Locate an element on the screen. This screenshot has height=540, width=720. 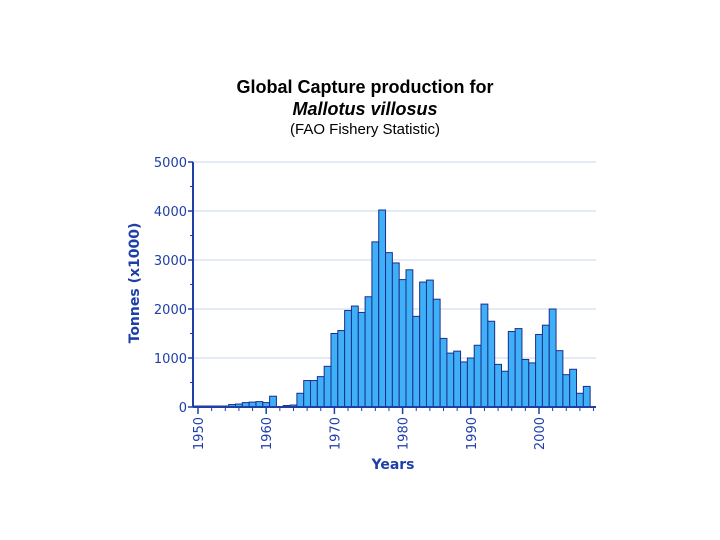
x-tick-label: 1970 is located at coordinates (335, 433).